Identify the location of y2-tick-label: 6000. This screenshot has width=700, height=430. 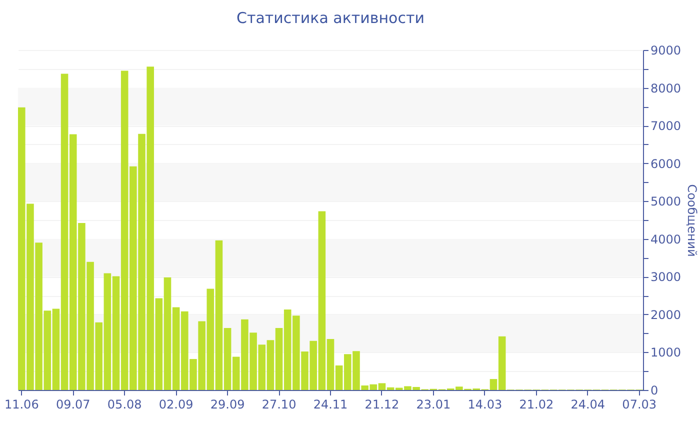
(666, 163).